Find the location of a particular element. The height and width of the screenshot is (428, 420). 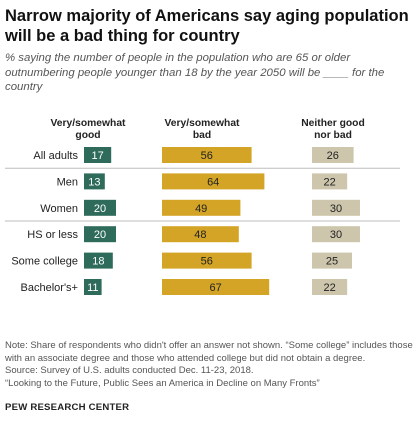

column-header-good: Very/somewhat good is located at coordinates (88, 129).